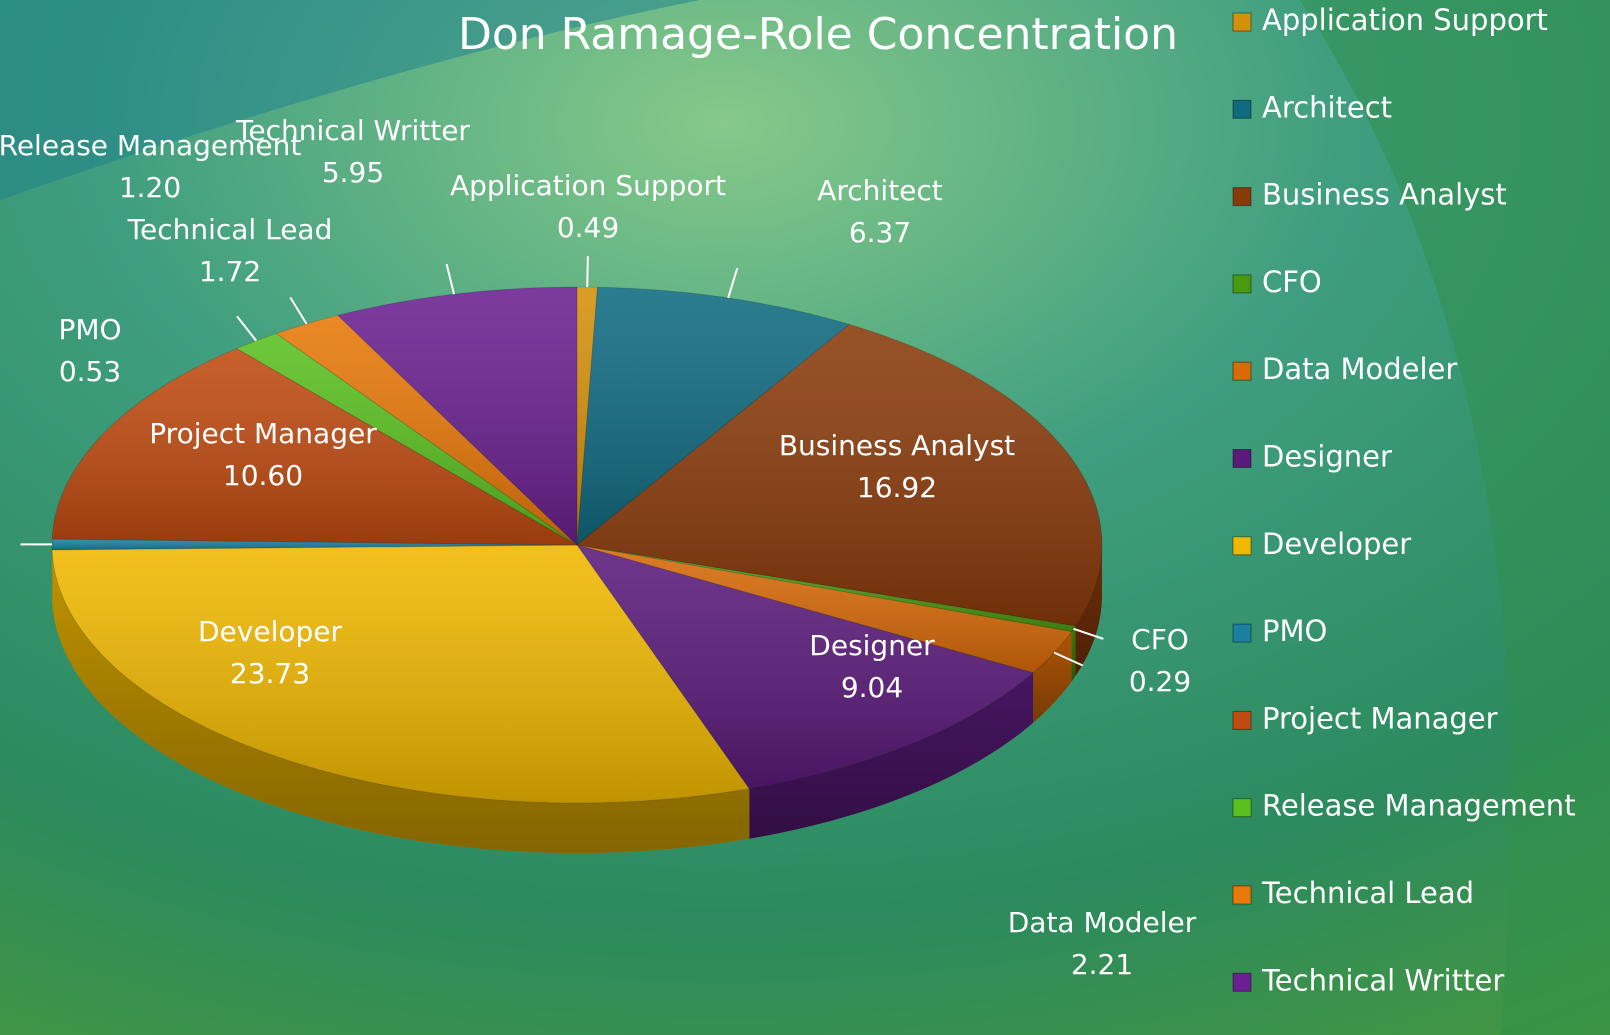 This screenshot has height=1035, width=1610. Describe the element at coordinates (1359, 369) in the screenshot. I see `legend-label: Data Modeler` at that location.